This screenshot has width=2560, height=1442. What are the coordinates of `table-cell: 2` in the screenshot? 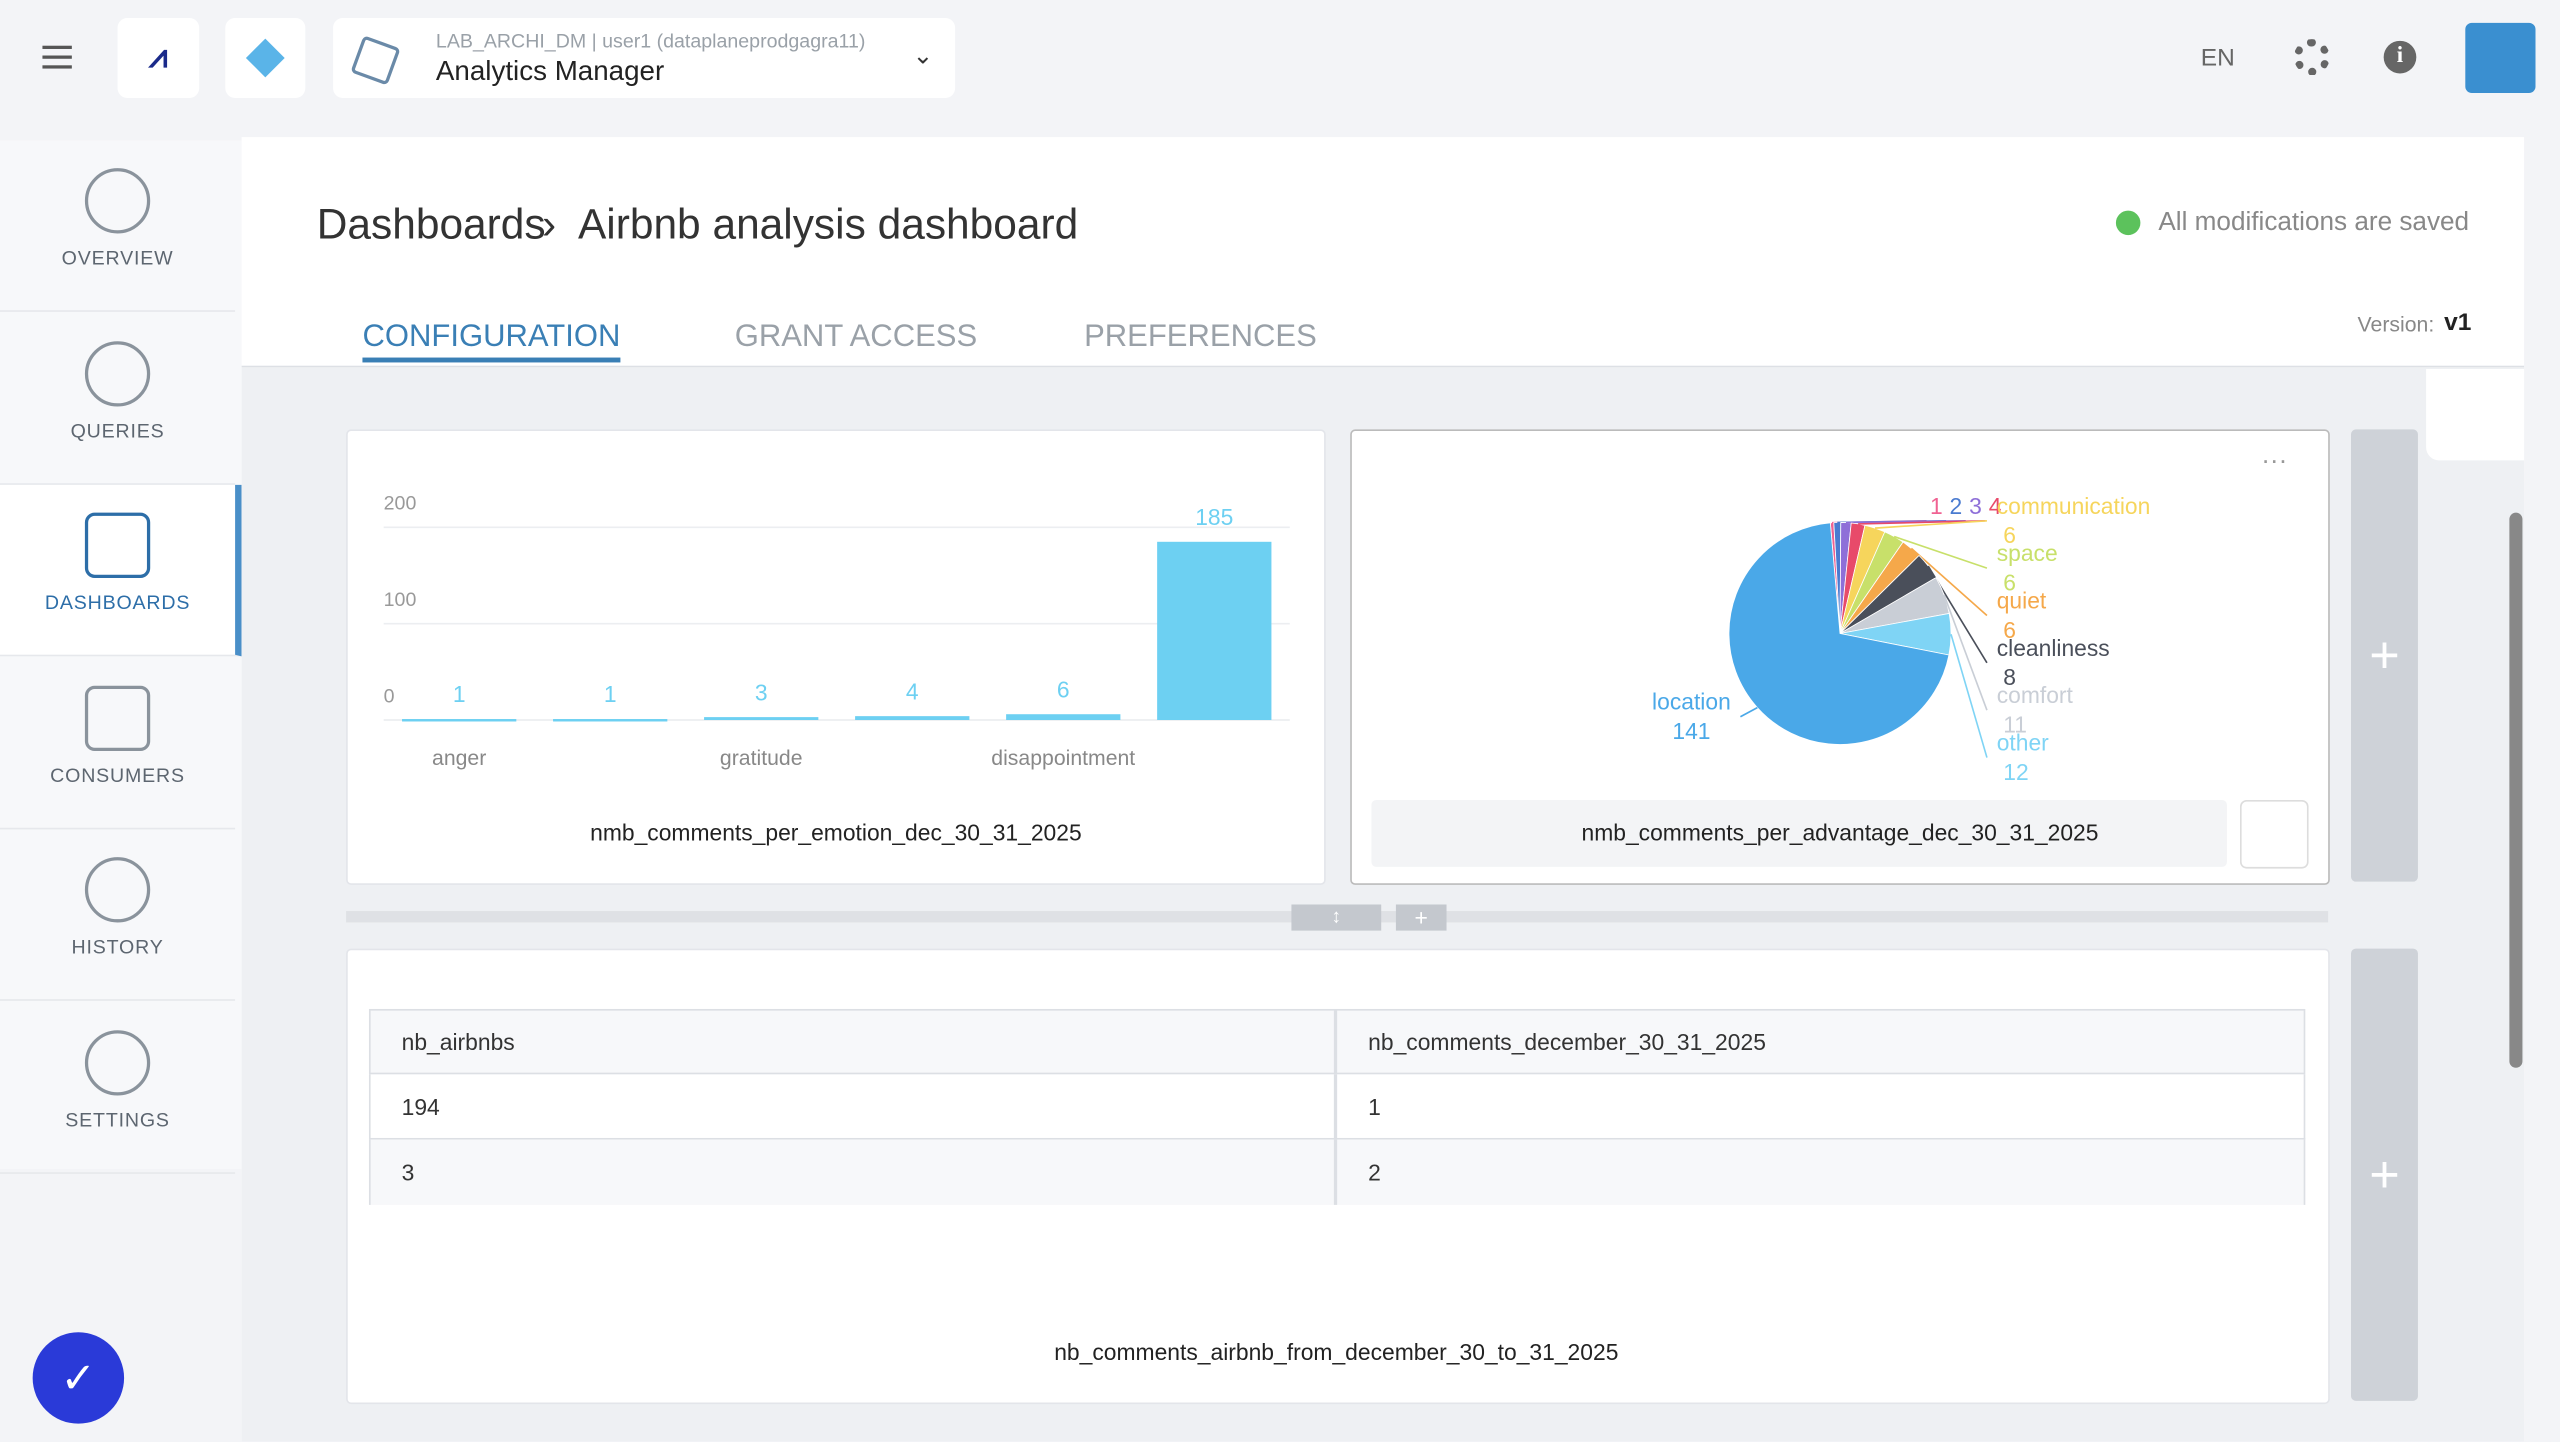 It's located at (1820, 1172).